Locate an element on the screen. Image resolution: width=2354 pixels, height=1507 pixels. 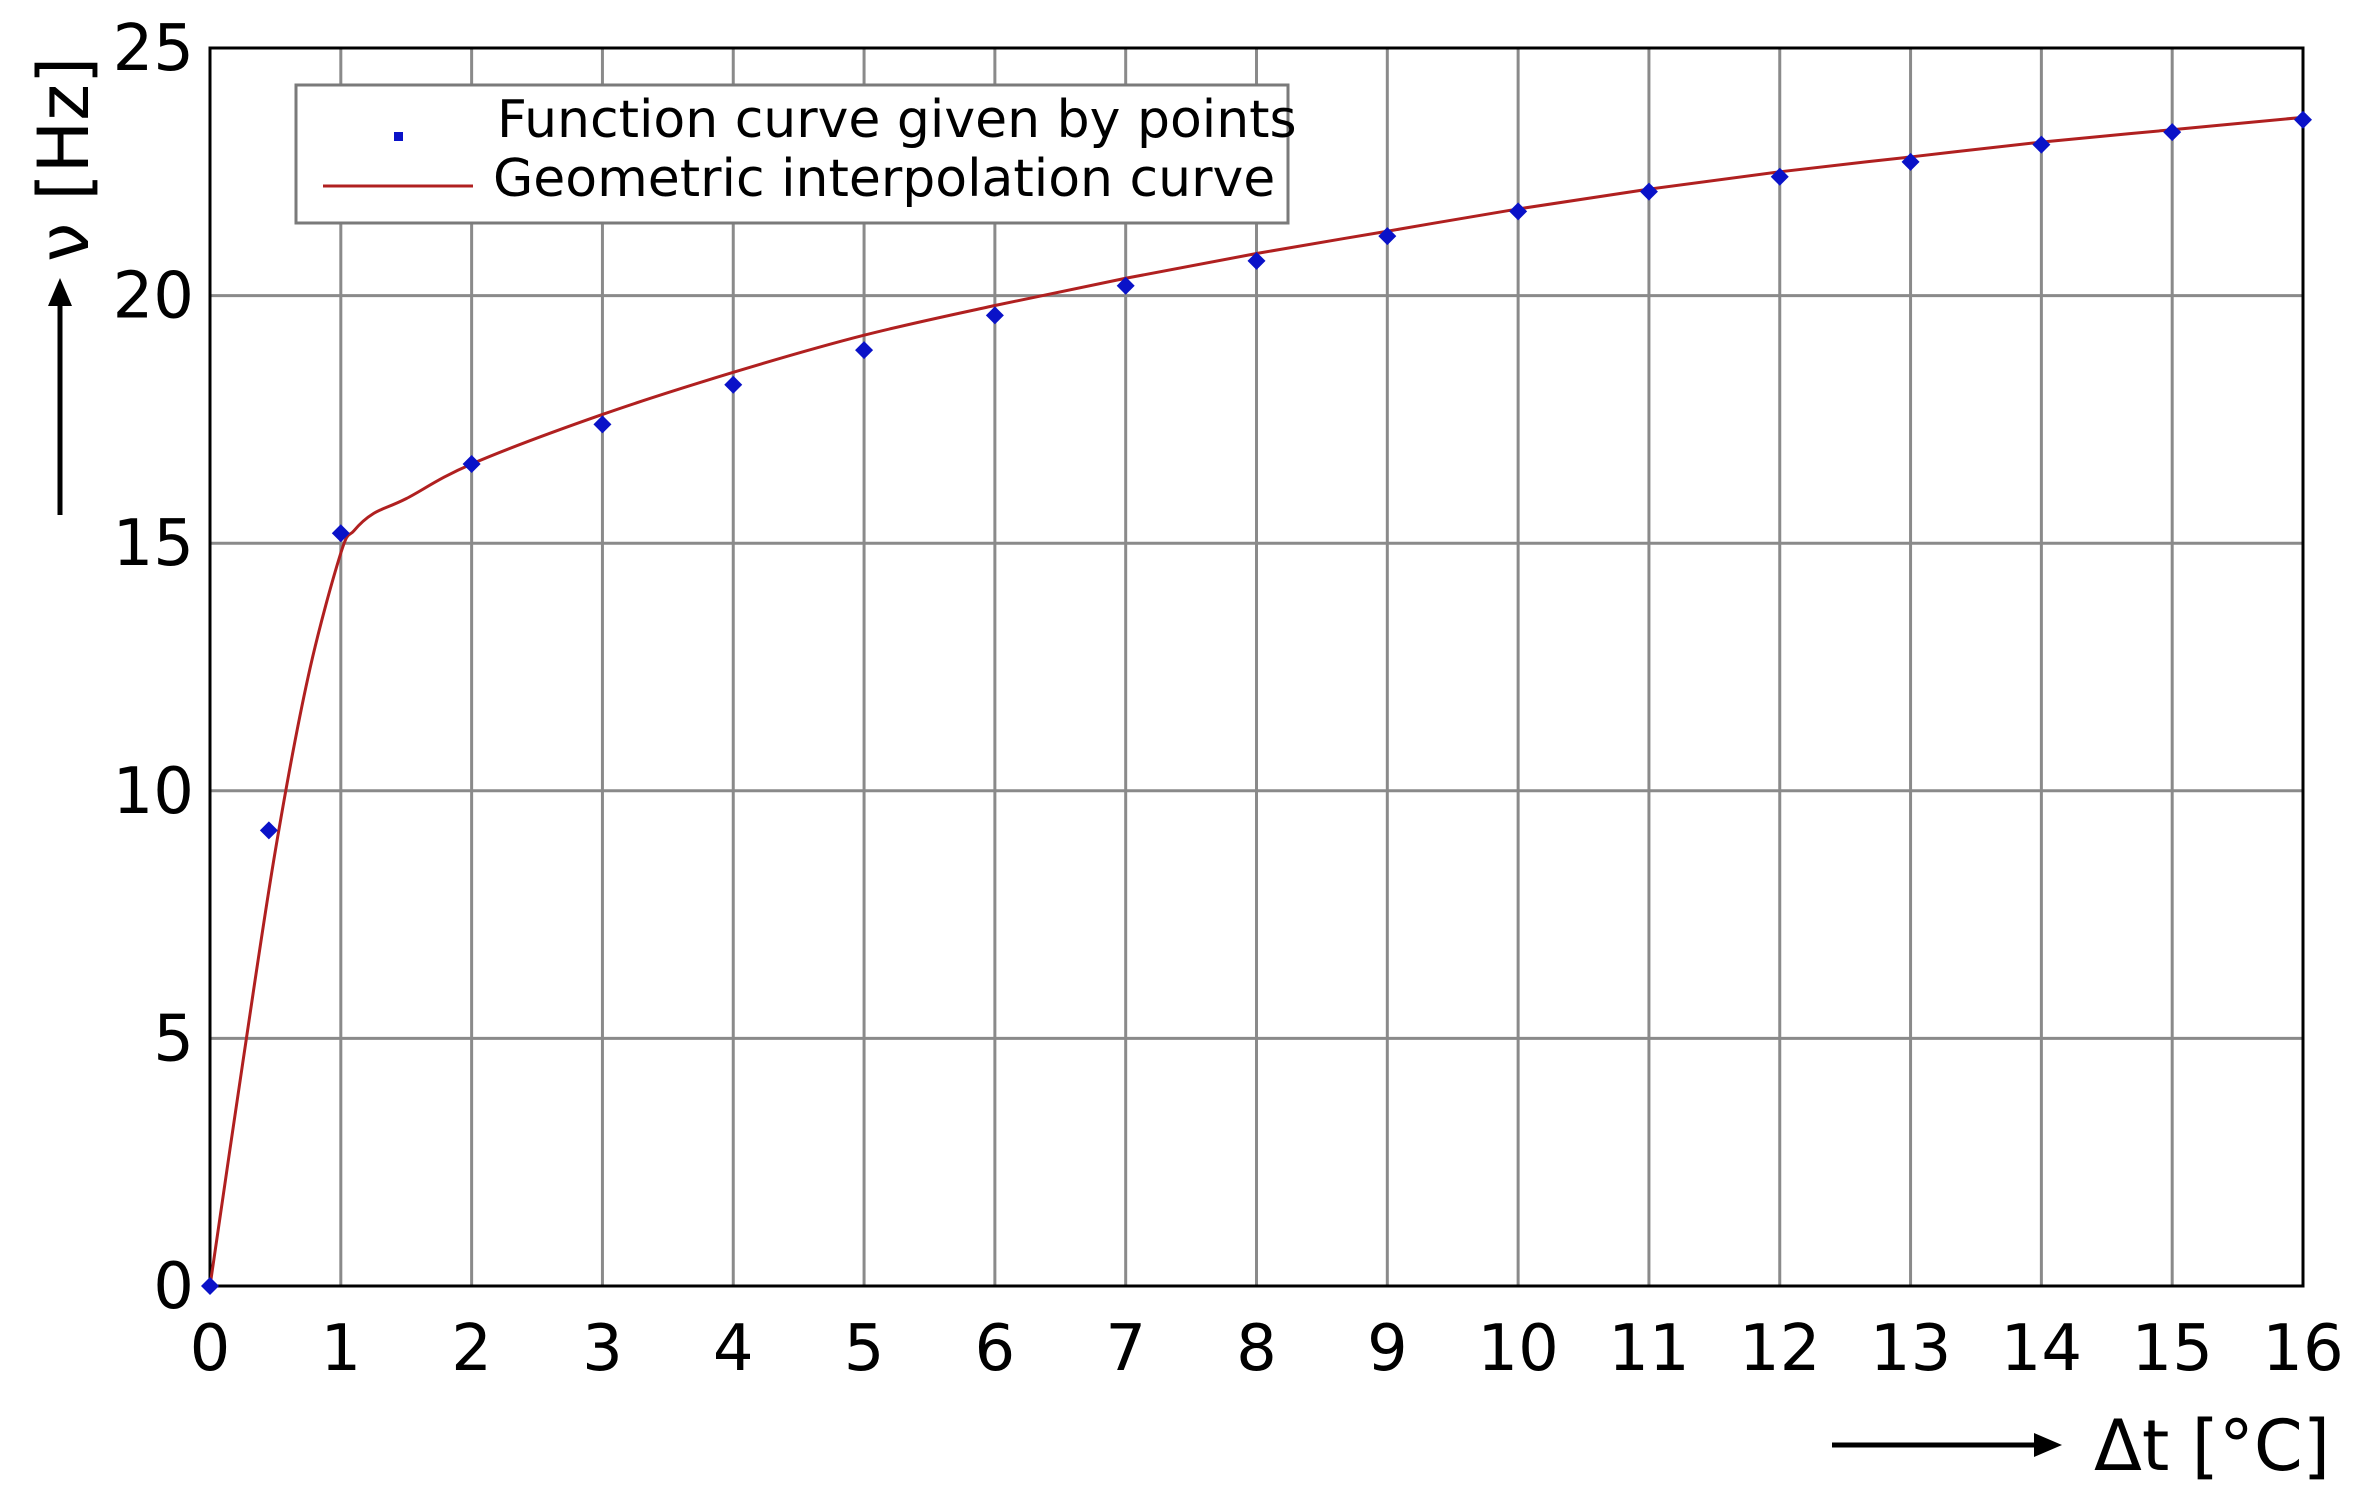
y-tick-label: 20 is located at coordinates (153, 297).